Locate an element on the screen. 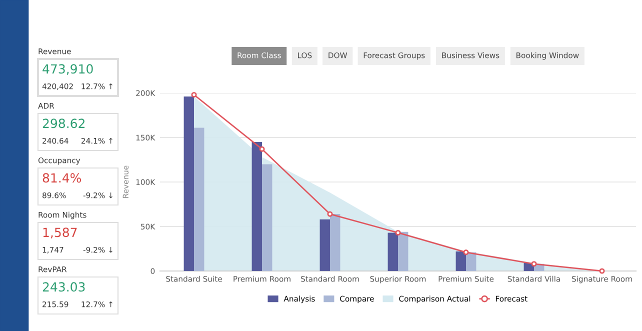 This screenshot has width=642, height=331. text: 298.62 is located at coordinates (63, 123).